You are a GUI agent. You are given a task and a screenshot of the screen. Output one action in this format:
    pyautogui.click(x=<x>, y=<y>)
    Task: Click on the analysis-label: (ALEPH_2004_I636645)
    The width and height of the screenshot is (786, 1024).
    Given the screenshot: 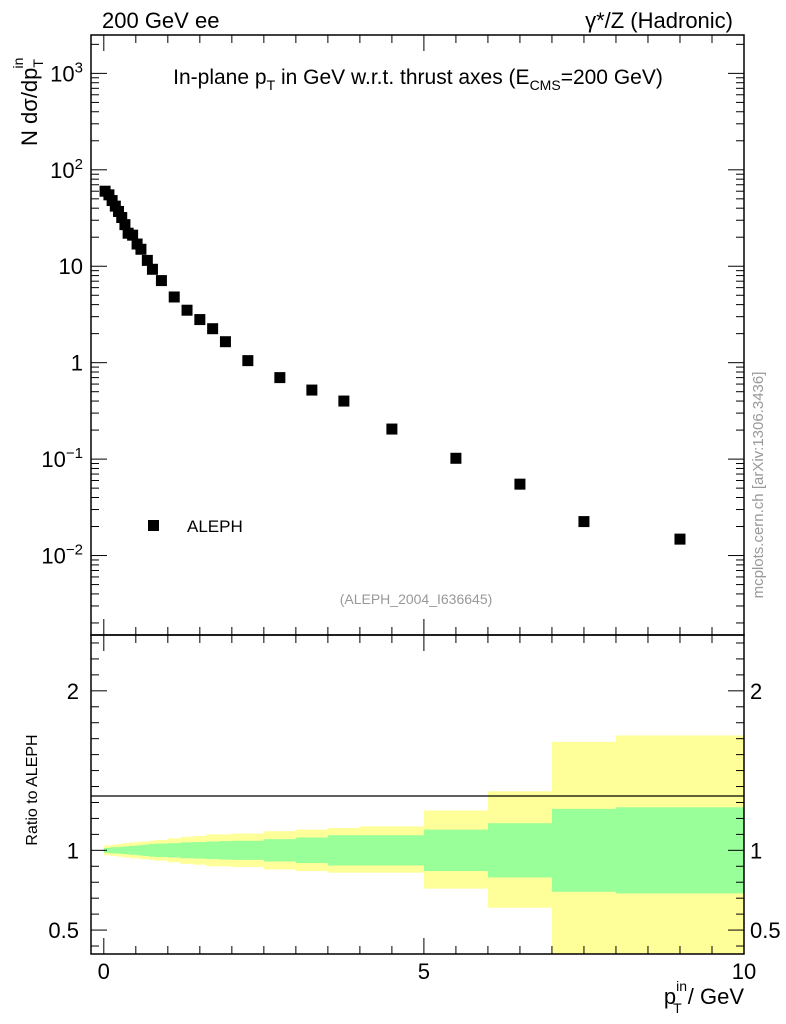 What is the action you would take?
    pyautogui.click(x=416, y=599)
    